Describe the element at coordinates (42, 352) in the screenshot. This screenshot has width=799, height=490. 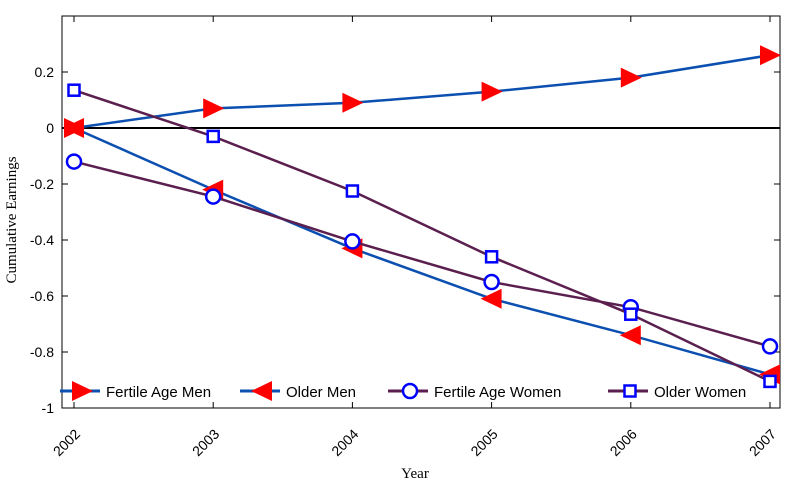
I see `y-tick-label: -0.8` at that location.